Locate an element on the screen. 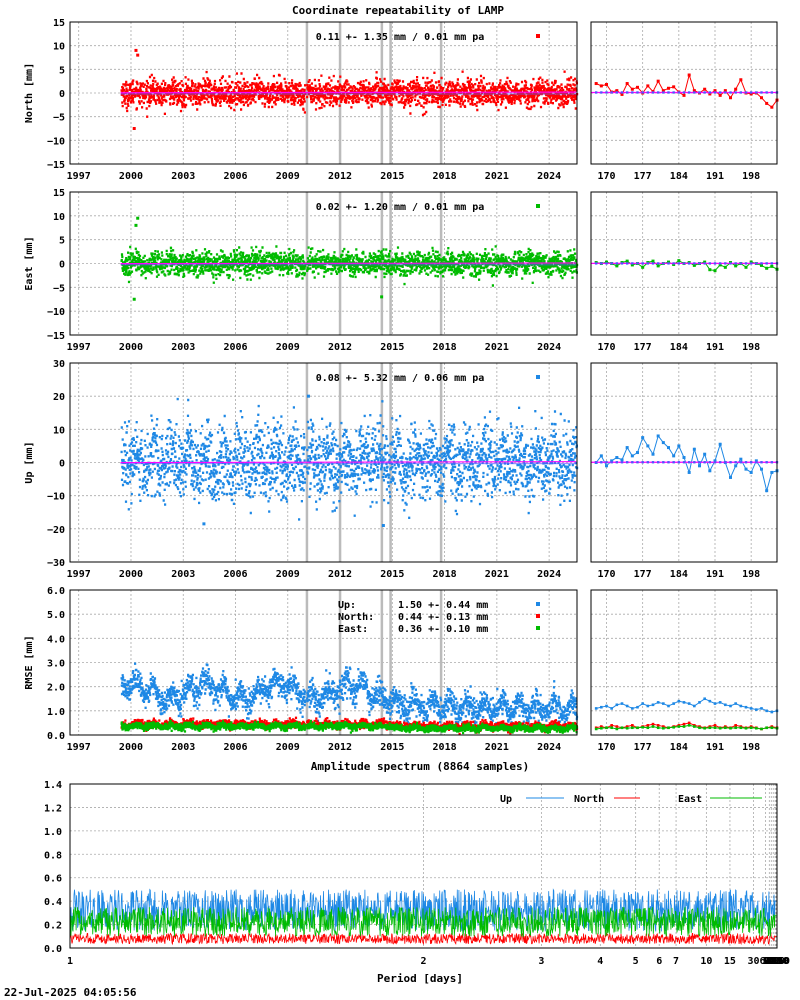 Image resolution: width=800 pixels, height=1000 pixels. north-xtick-label: 2024 is located at coordinates (549, 176).